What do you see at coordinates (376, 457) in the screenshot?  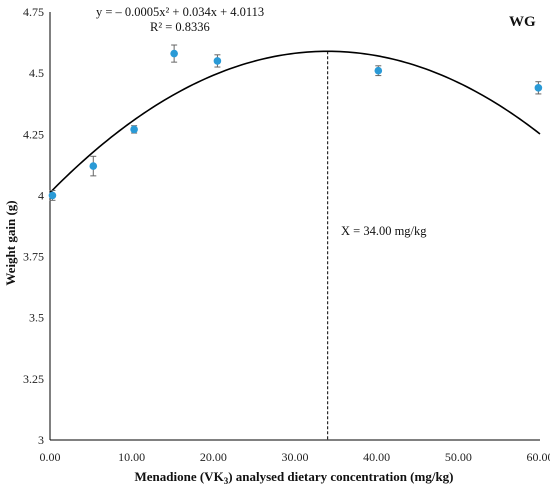 I see `x-tick-label: 40.00` at bounding box center [376, 457].